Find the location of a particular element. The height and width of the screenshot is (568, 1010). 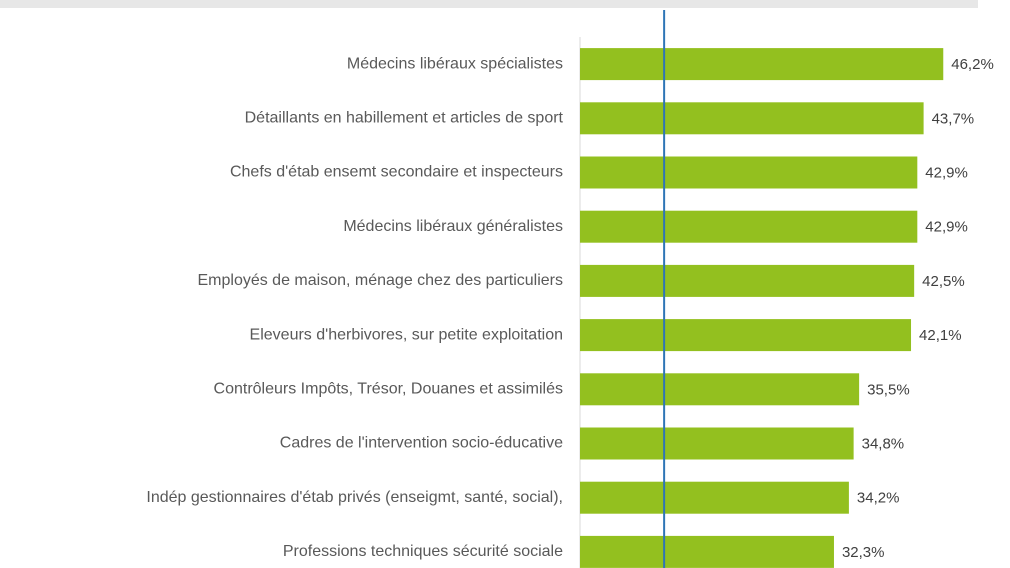

value-label: 46,2% is located at coordinates (972, 64).